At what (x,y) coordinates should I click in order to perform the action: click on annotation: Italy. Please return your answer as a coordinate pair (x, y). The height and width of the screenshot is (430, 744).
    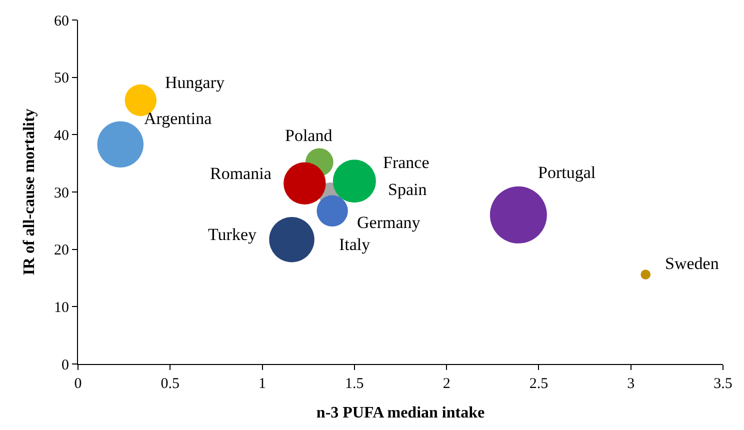
    Looking at the image, I should click on (355, 244).